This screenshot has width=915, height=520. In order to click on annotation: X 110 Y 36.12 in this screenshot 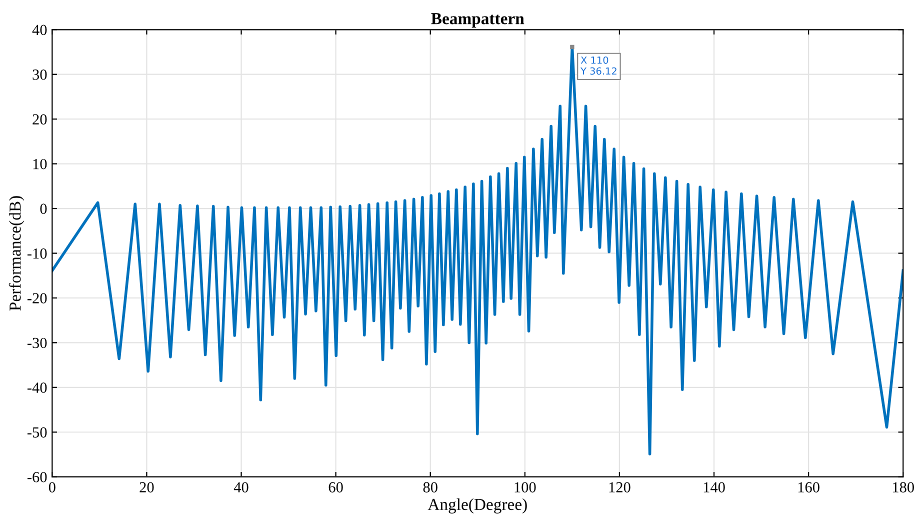, I will do `click(598, 65)`.